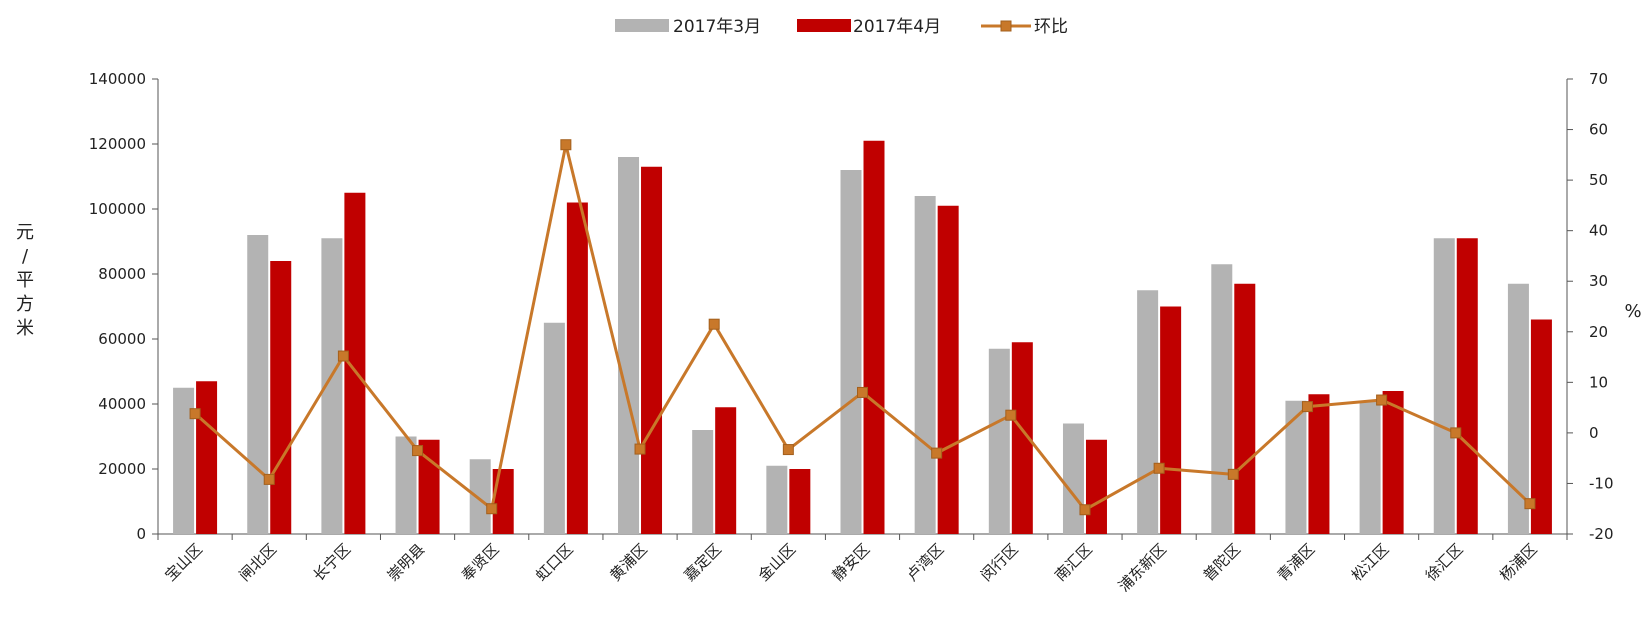 This screenshot has width=1645, height=622. What do you see at coordinates (122, 469) in the screenshot?
I see `left-tick-label: 20000` at bounding box center [122, 469].